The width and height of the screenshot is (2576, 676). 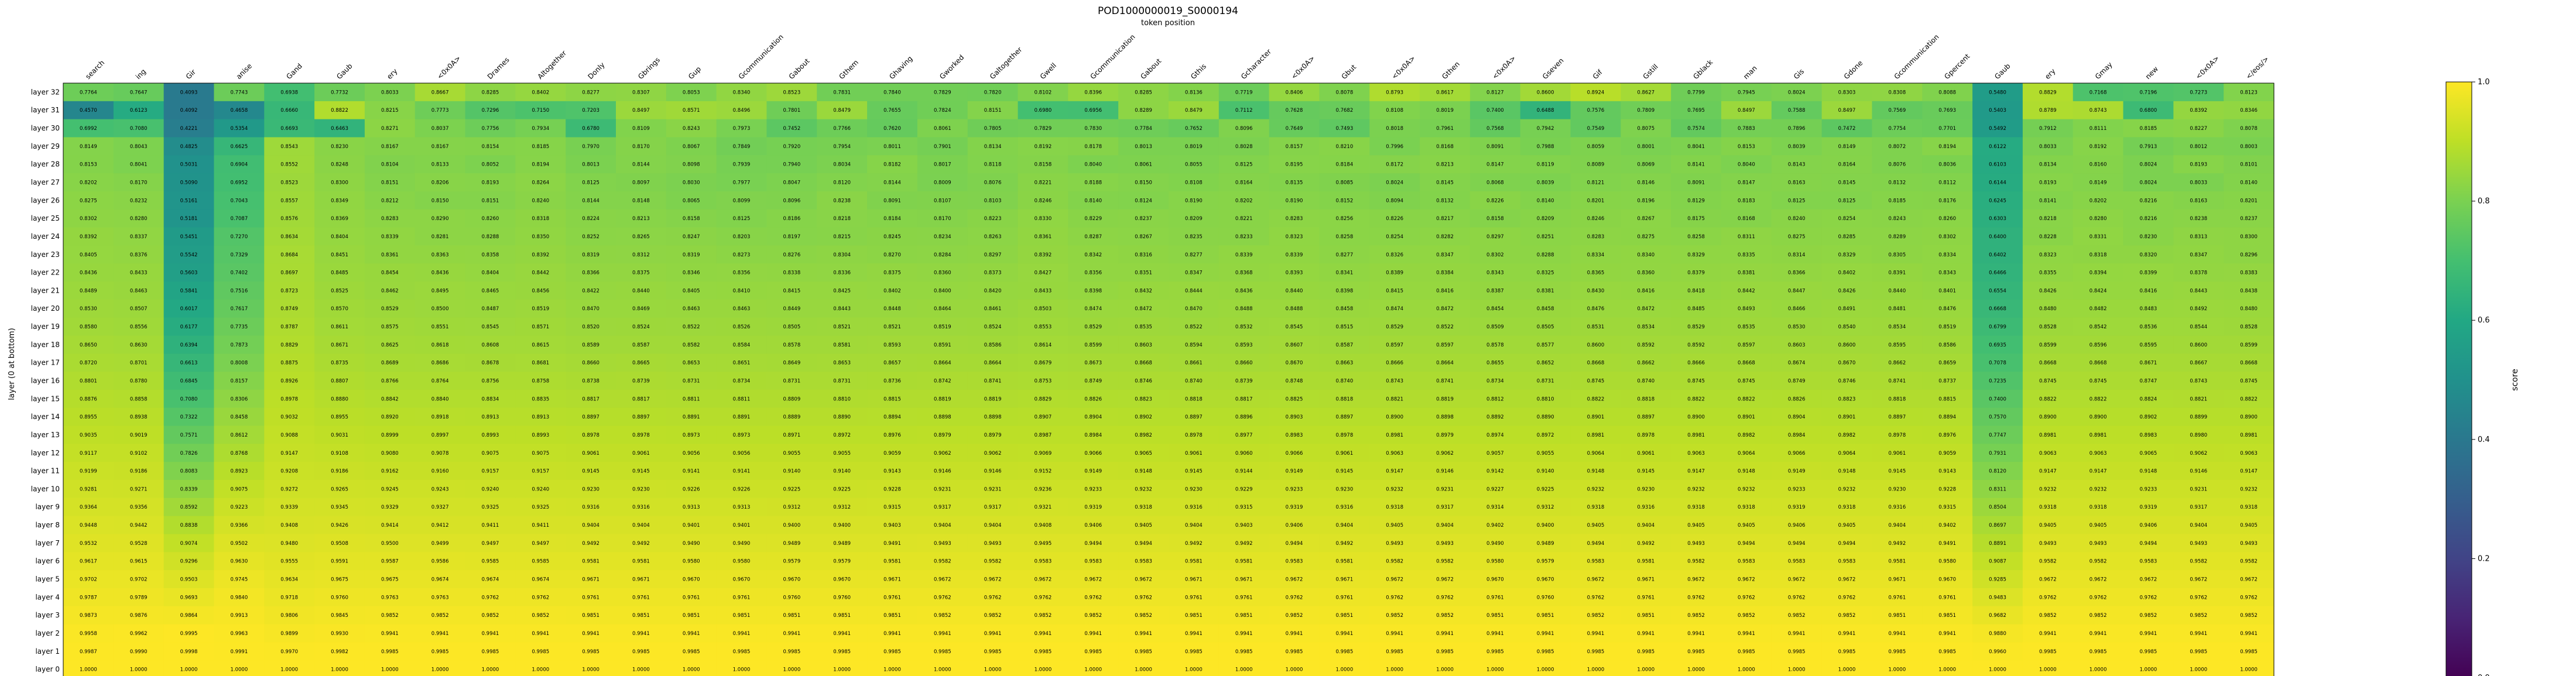 What do you see at coordinates (2148, 183) in the screenshot?
I see `cell-value-label: 0.8024` at bounding box center [2148, 183].